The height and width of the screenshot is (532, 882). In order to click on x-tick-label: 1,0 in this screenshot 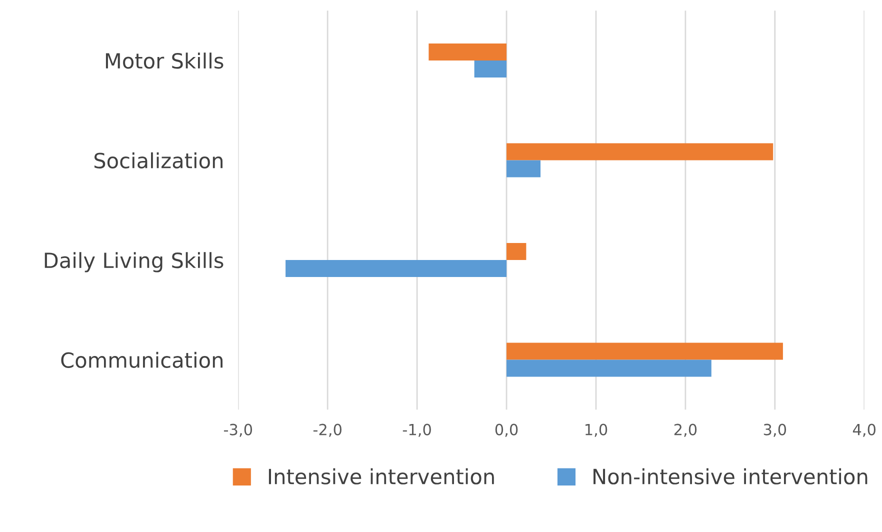, I will do `click(597, 430)`.